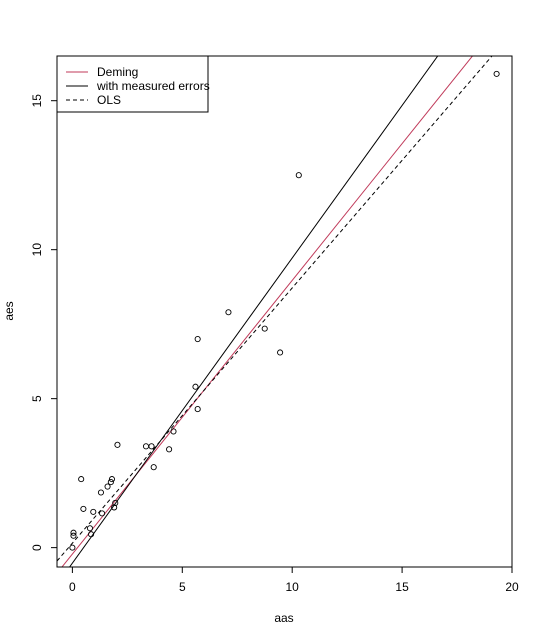  What do you see at coordinates (9, 310) in the screenshot?
I see `y-axis-label: aes` at bounding box center [9, 310].